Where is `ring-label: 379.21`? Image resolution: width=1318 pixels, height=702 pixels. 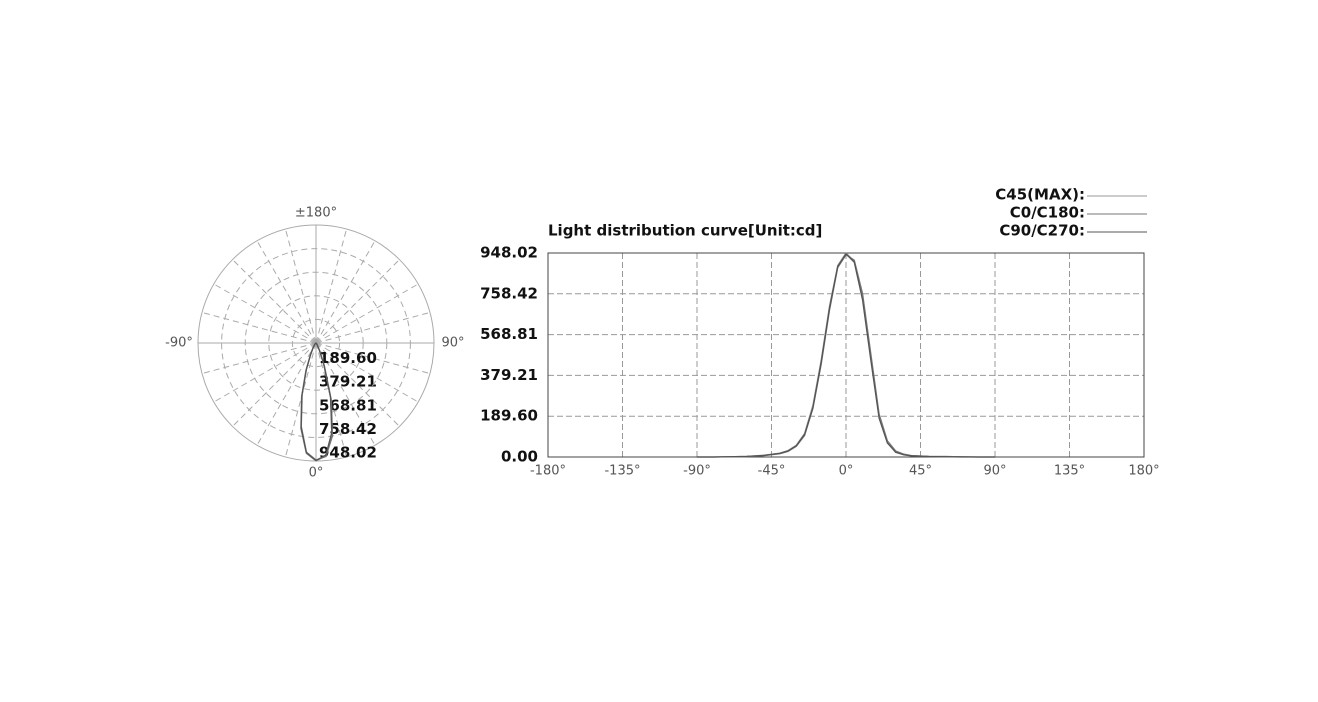 ring-label: 379.21 is located at coordinates (348, 382).